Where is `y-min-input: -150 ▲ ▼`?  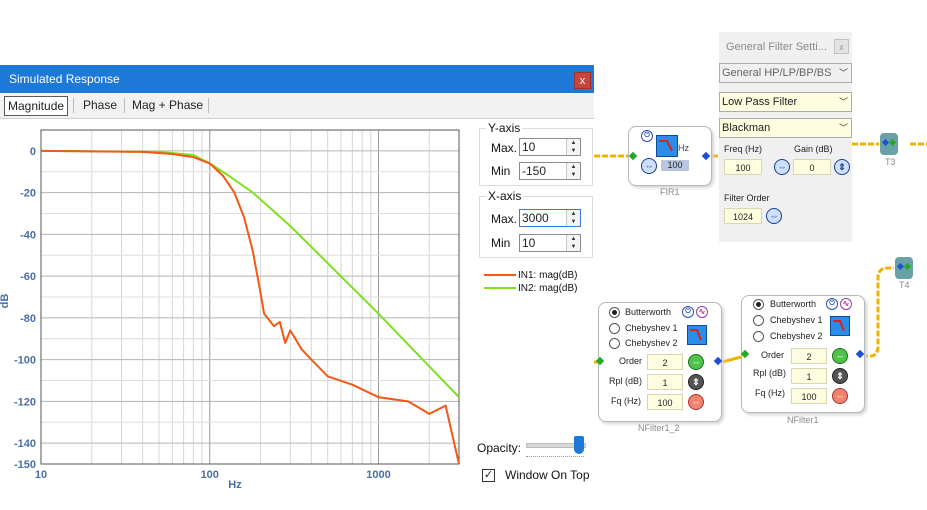 y-min-input: -150 ▲ ▼ is located at coordinates (550, 171).